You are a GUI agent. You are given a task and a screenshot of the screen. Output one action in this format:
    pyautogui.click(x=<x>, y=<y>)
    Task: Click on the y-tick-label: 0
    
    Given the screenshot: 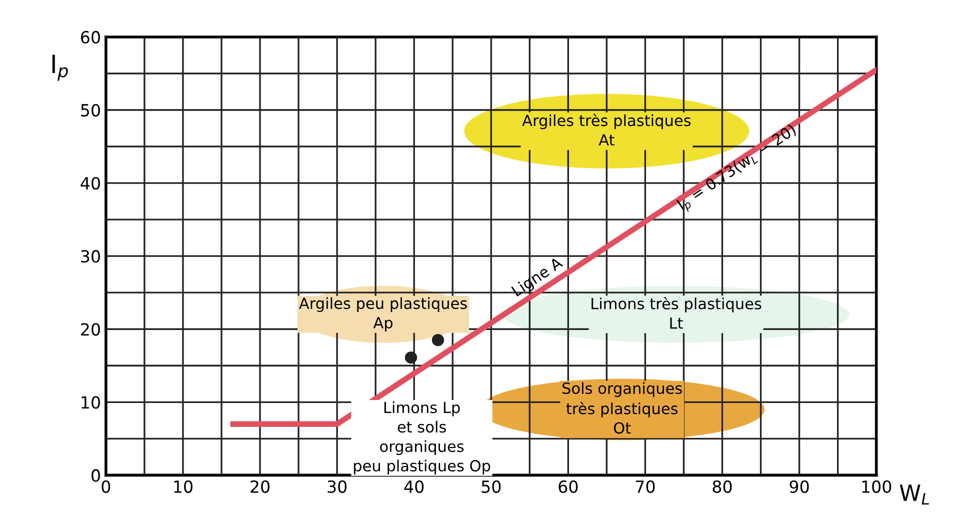 What is the action you would take?
    pyautogui.click(x=96, y=475)
    